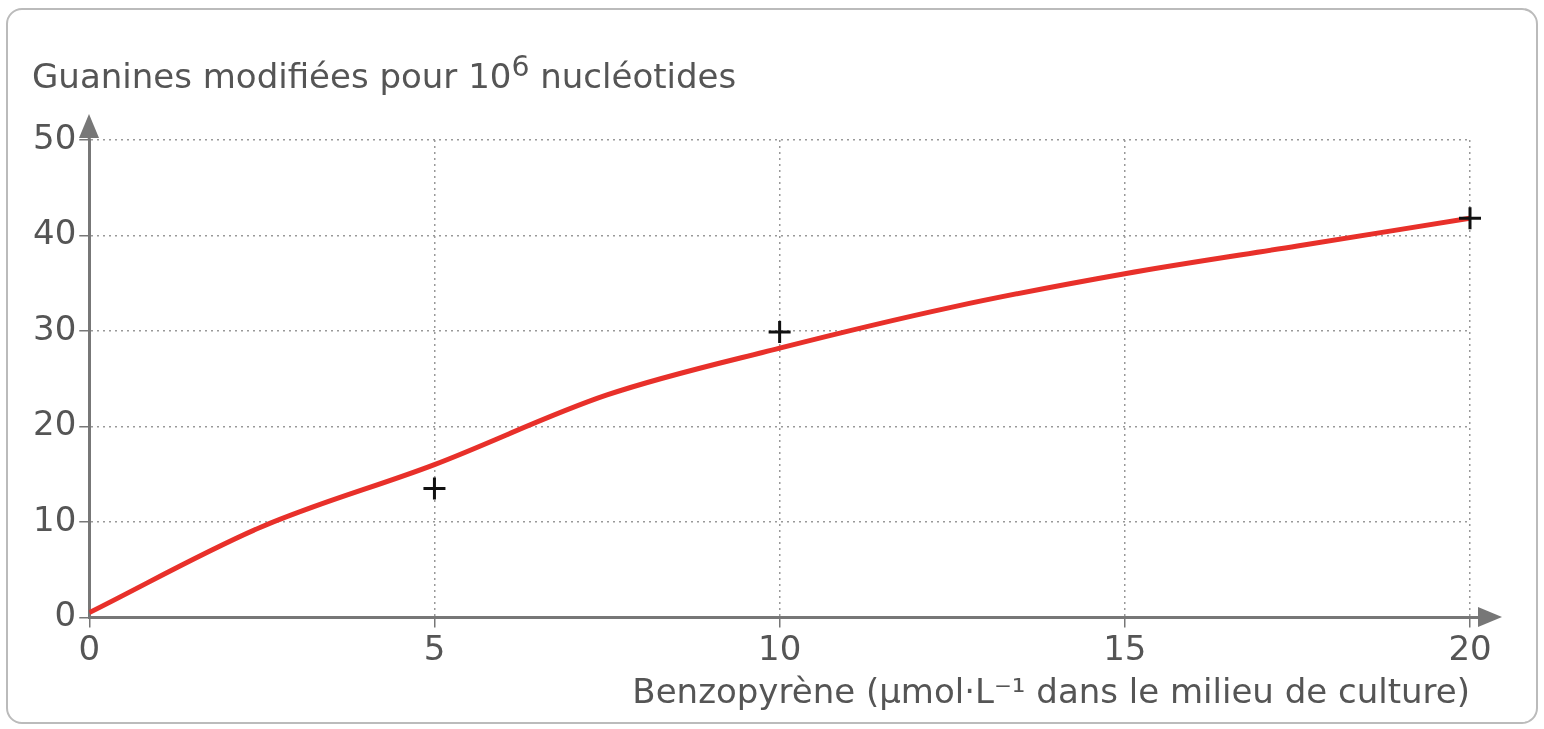 This screenshot has height=729, width=1544. Describe the element at coordinates (65, 614) in the screenshot. I see `y-tick-label: 0` at that location.